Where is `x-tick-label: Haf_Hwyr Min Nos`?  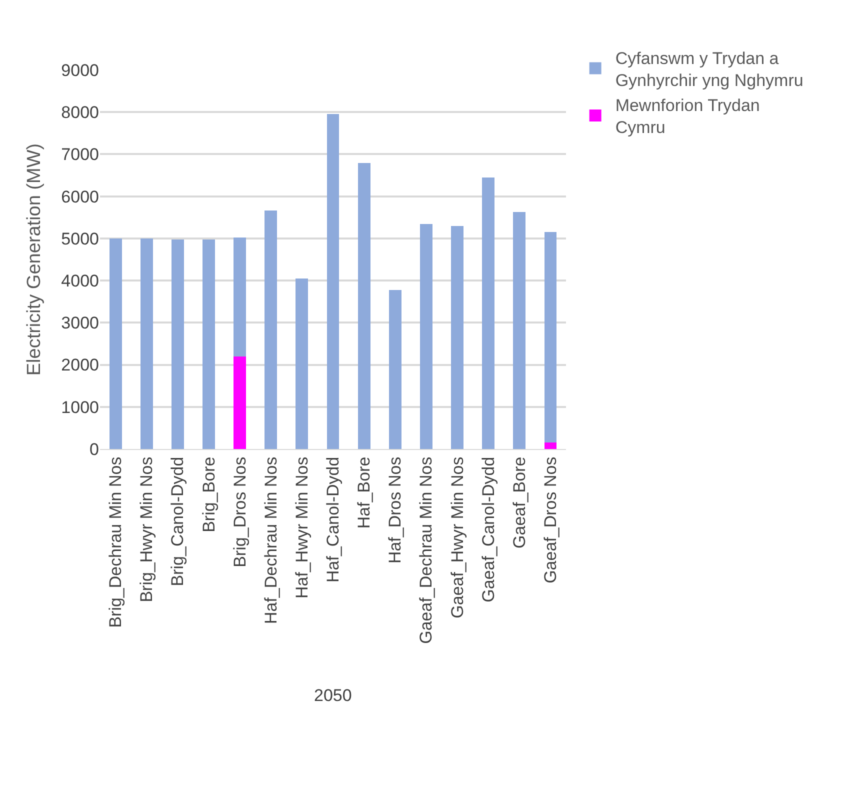 x-tick-label: Haf_Hwyr Min Nos is located at coordinates (302, 527).